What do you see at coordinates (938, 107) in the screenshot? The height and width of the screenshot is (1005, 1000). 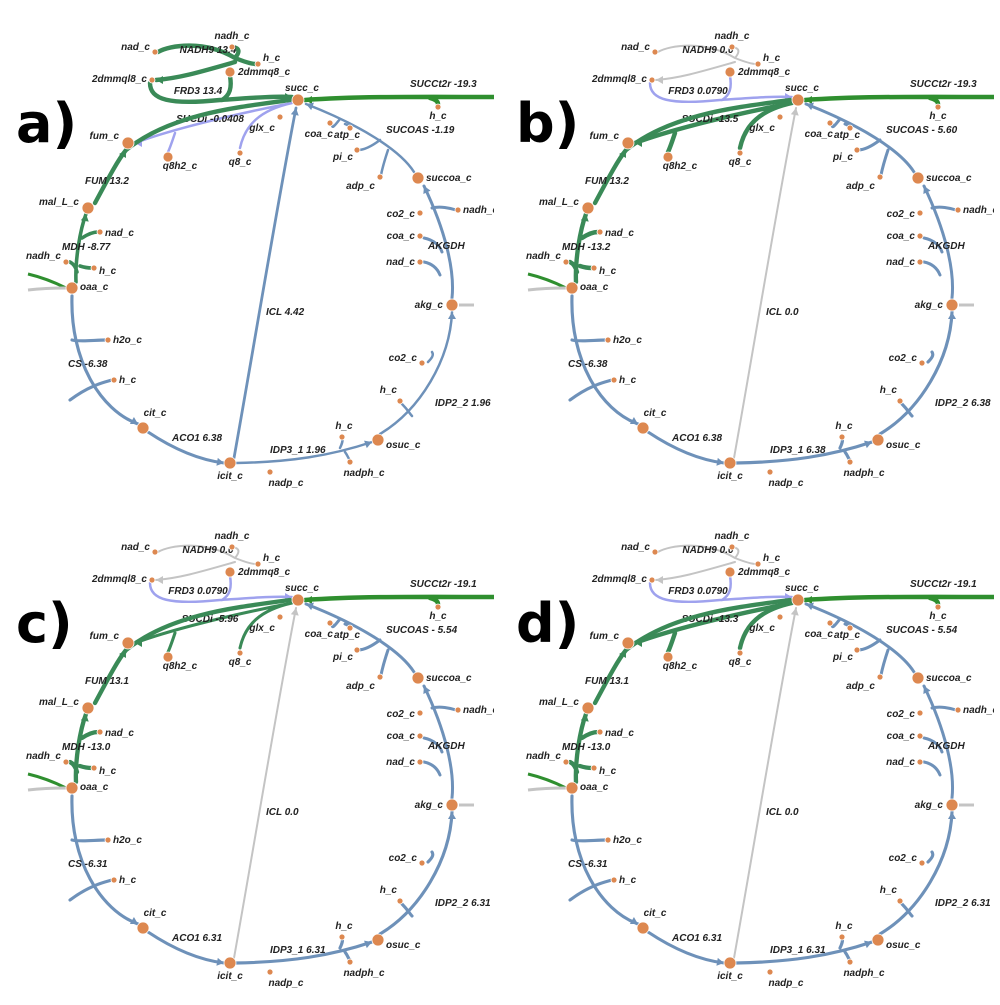 I see `metabolite-node-h-c-succ` at bounding box center [938, 107].